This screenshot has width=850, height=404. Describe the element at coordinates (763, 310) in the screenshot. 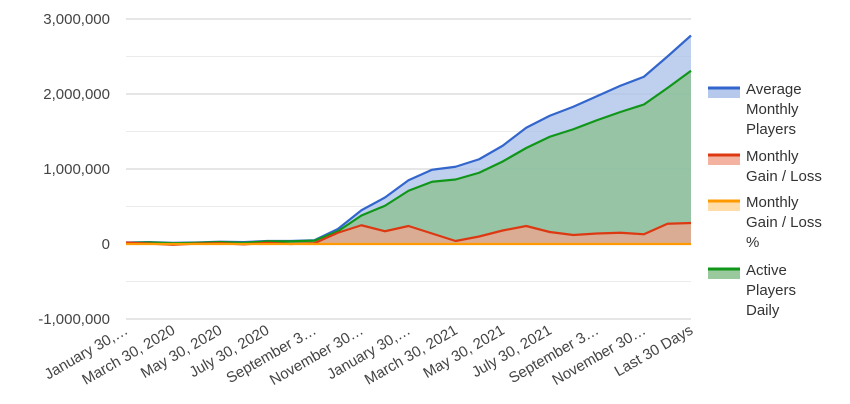

I see `legend-label: Daily` at that location.